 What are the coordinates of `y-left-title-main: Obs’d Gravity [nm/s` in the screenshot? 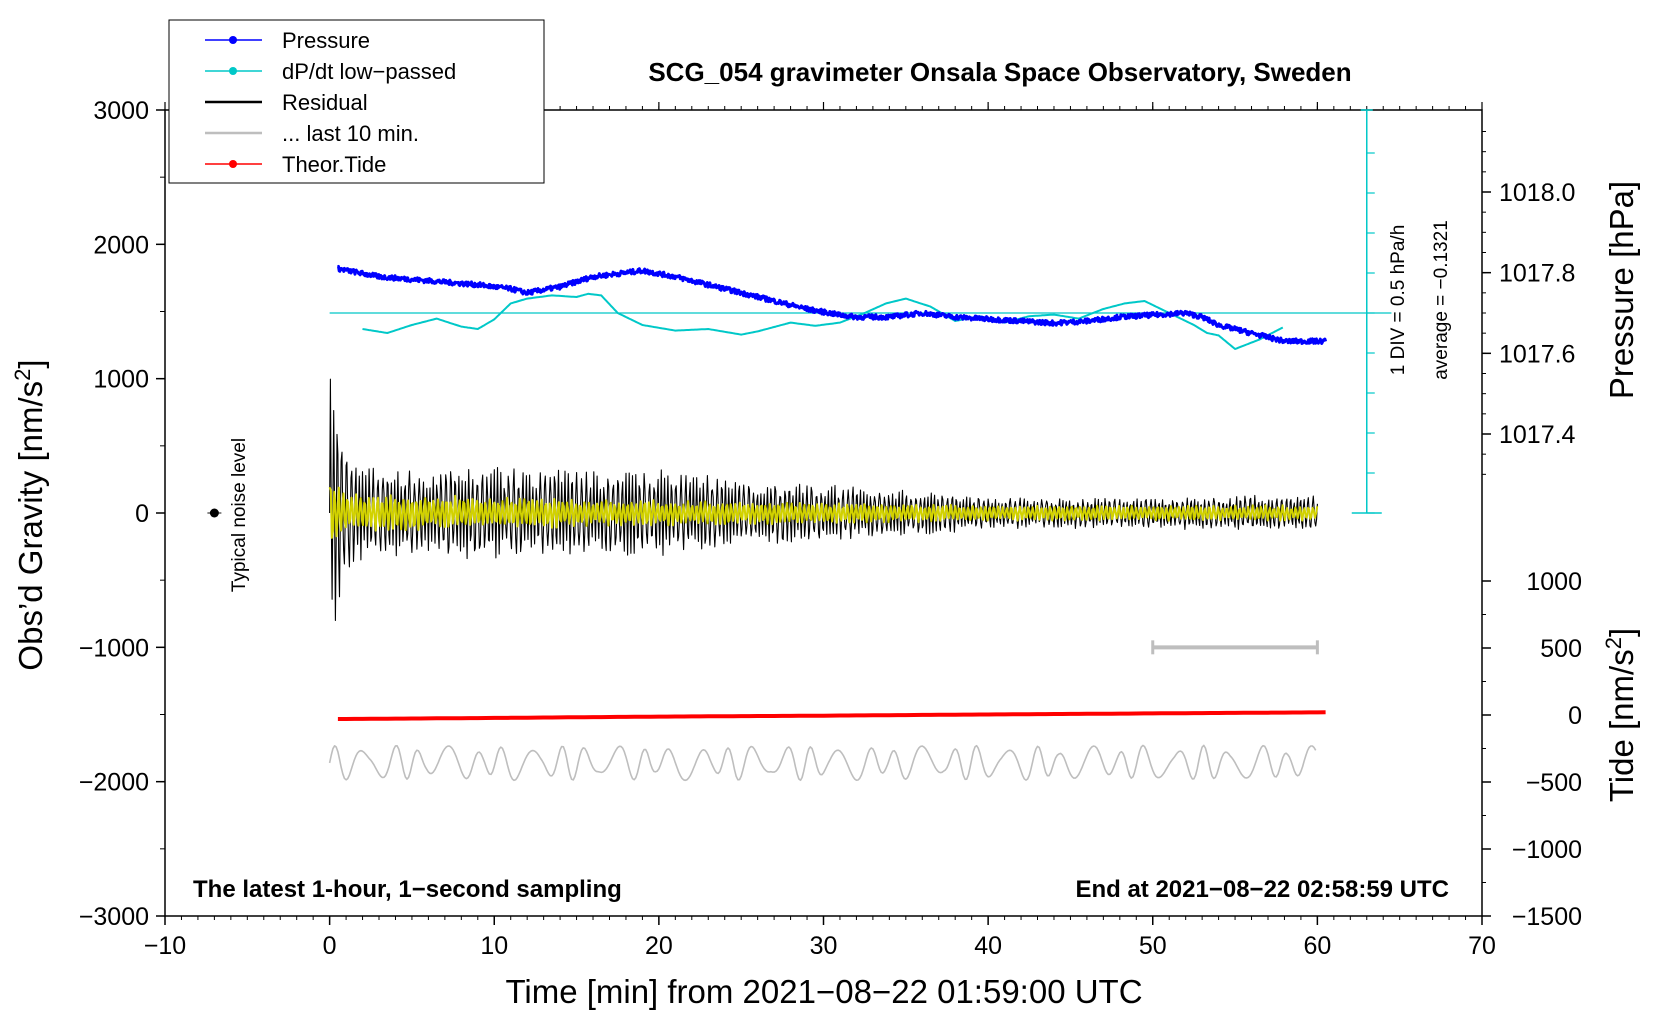 It's located at (30, 526).